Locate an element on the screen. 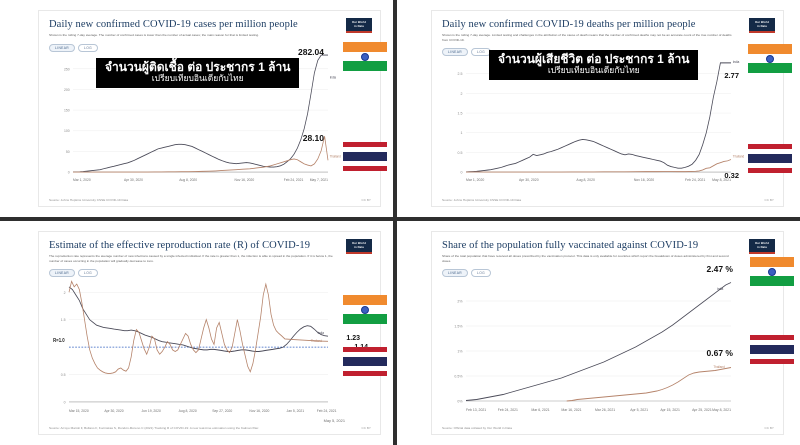 The image size is (800, 445). svg-text: 150 is located at coordinates (67, 110).